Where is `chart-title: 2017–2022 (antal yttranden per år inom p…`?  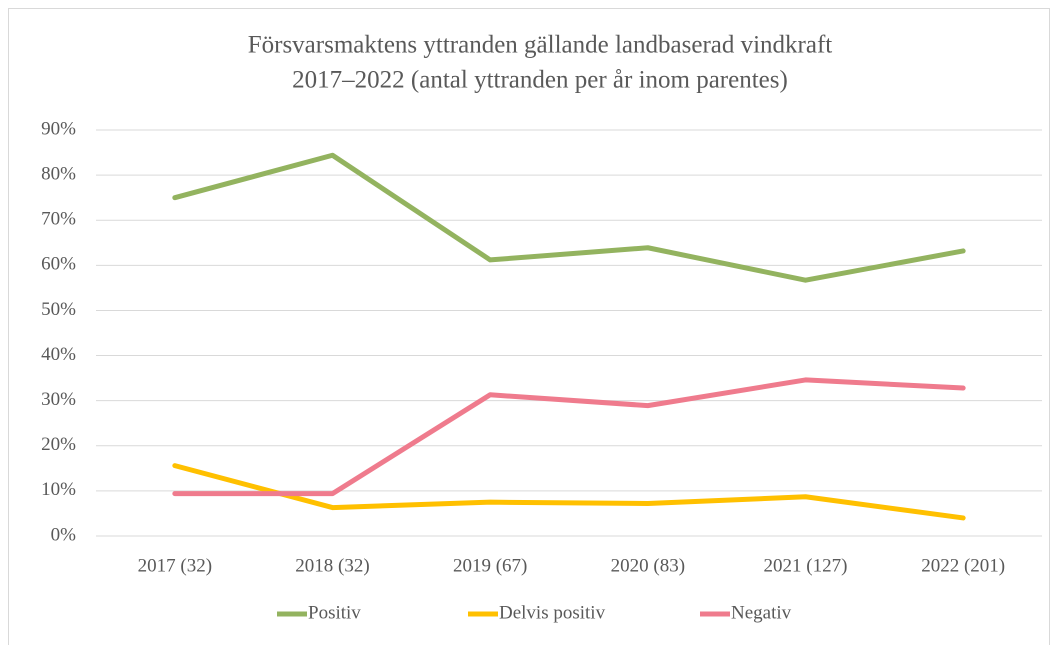 chart-title: 2017–2022 (antal yttranden per år inom p… is located at coordinates (540, 80).